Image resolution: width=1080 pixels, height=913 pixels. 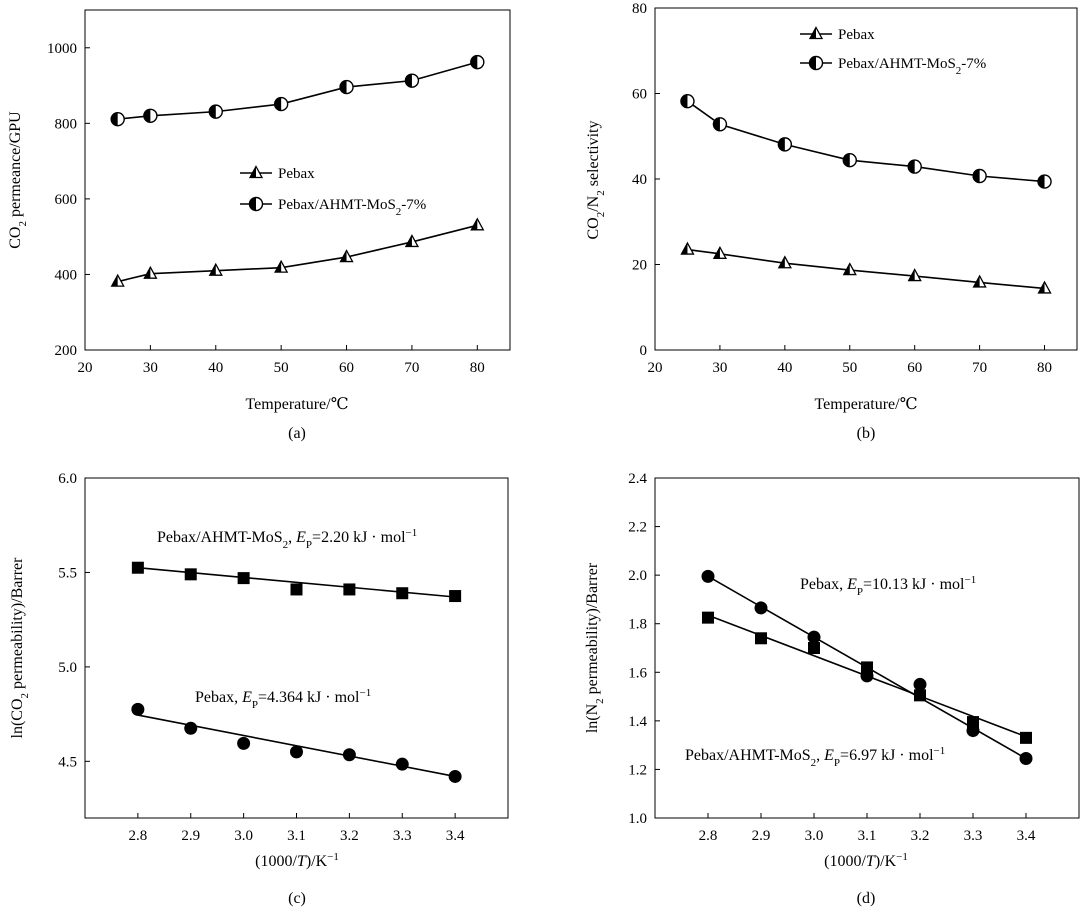 I want to click on y-tick-label-d-2: 1.4, so click(x=637, y=722).